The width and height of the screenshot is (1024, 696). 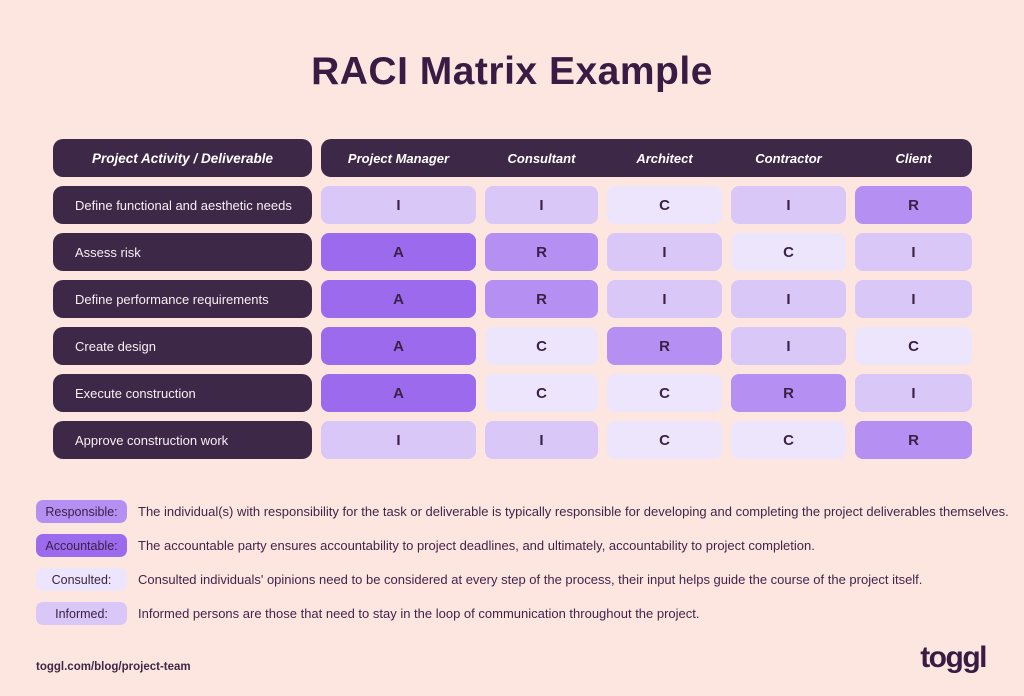 What do you see at coordinates (913, 158) in the screenshot?
I see `column-header-role: Client` at bounding box center [913, 158].